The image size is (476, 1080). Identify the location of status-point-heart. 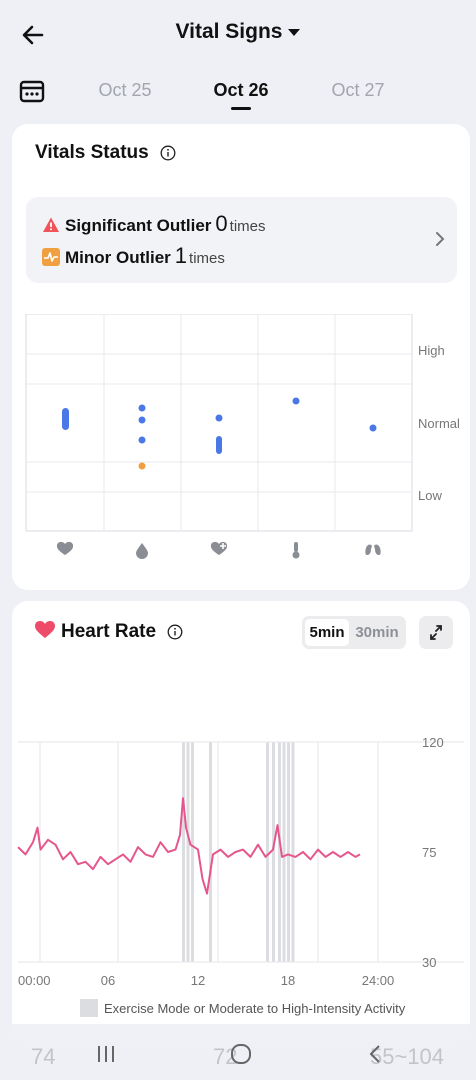
(65, 419).